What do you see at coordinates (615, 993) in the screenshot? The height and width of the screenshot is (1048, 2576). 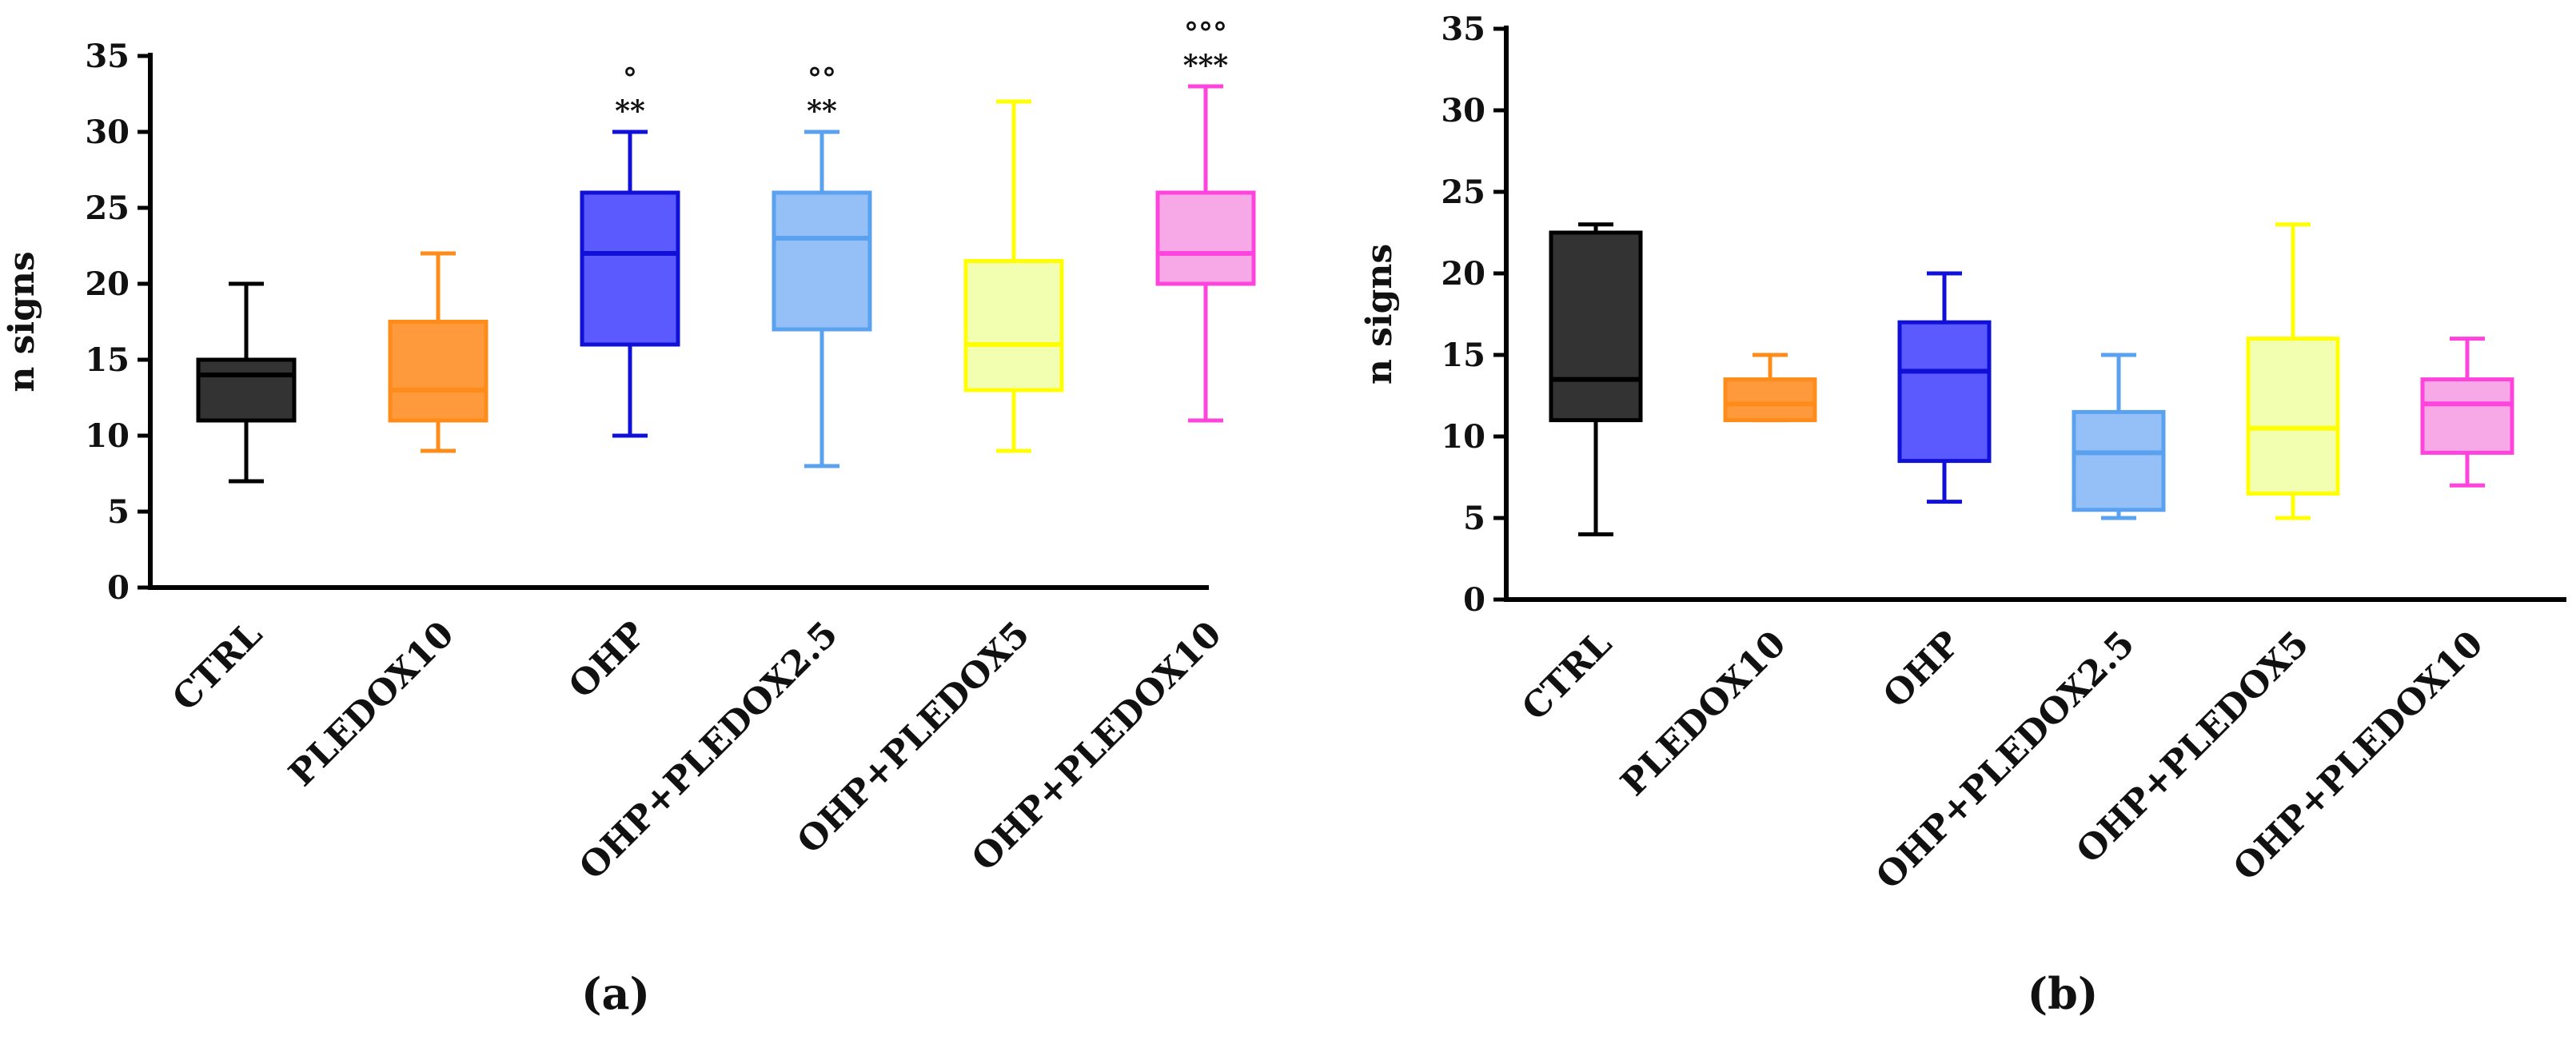 I see `panel-label: (a)` at bounding box center [615, 993].